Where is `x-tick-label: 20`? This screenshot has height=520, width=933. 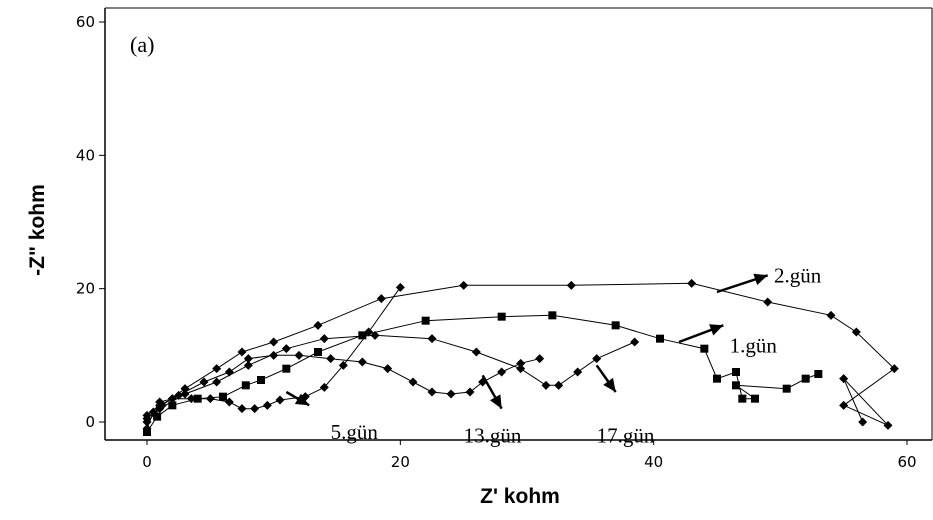
x-tick-label: 20 is located at coordinates (400, 462).